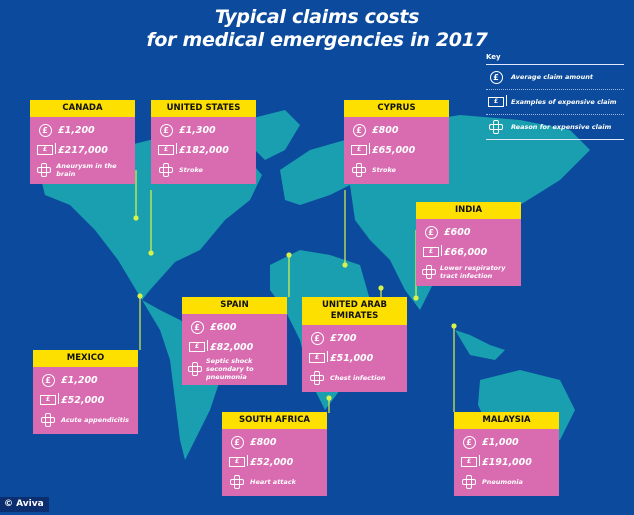 This screenshot has width=634, height=515. What do you see at coordinates (500, 442) in the screenshot?
I see `average-claim: £1,000` at bounding box center [500, 442].